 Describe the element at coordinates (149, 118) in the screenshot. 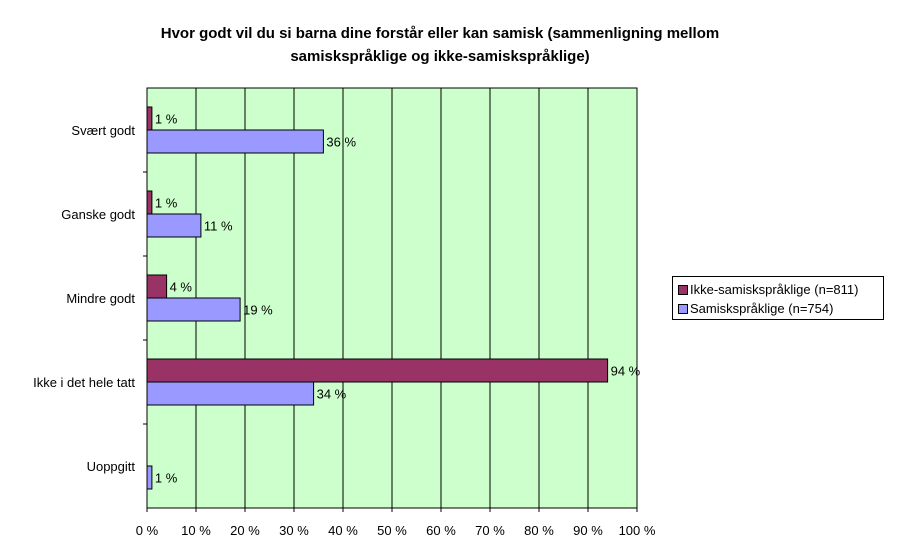

I see `bar-ikke-samiskspr-klige-n-811-sv-rt-godt` at that location.